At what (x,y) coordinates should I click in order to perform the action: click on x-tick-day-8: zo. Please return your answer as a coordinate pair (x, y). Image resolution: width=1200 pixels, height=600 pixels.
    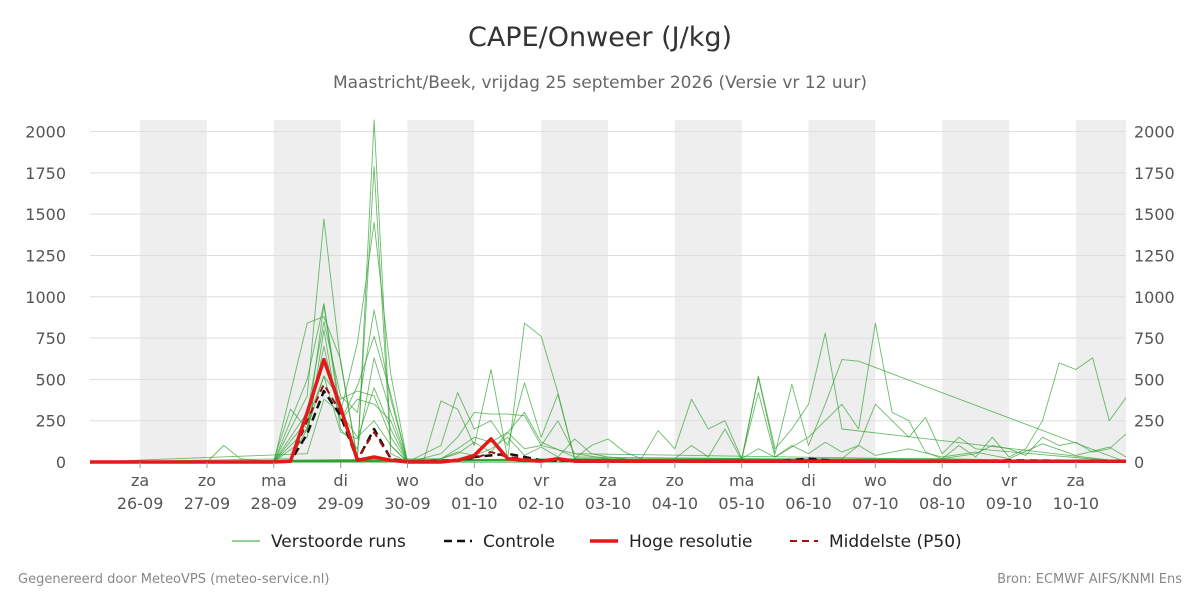
    Looking at the image, I should click on (675, 480).